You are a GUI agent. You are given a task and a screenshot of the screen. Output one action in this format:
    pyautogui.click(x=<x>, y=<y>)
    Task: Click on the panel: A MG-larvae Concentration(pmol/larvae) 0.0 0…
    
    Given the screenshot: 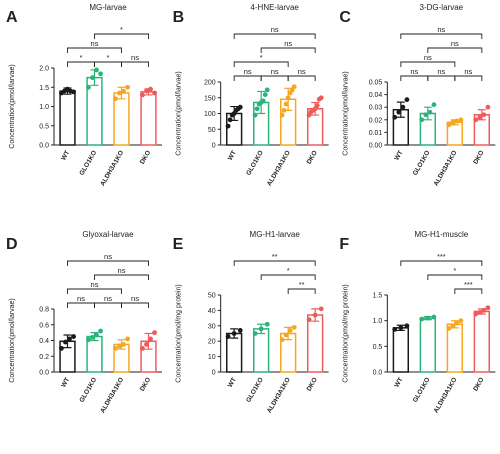 What is the action you would take?
    pyautogui.click(x=84, y=95)
    